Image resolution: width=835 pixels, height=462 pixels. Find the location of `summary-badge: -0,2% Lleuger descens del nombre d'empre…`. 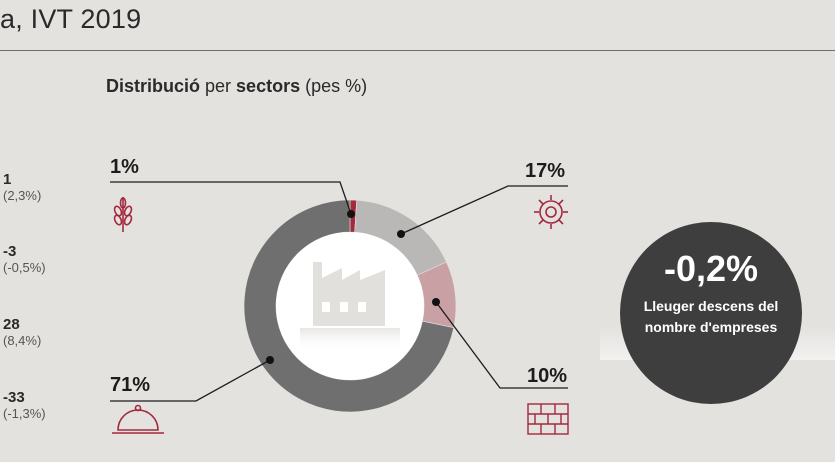

summary-badge: -0,2% Lleuger descens del nombre d'empre… is located at coordinates (711, 313).